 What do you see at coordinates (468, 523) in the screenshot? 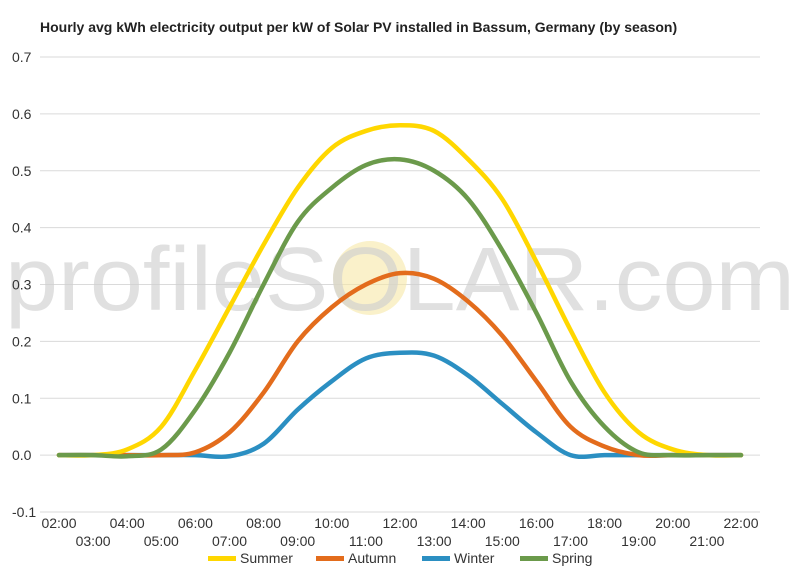
I see `x-tick-label: 14:00` at bounding box center [468, 523].